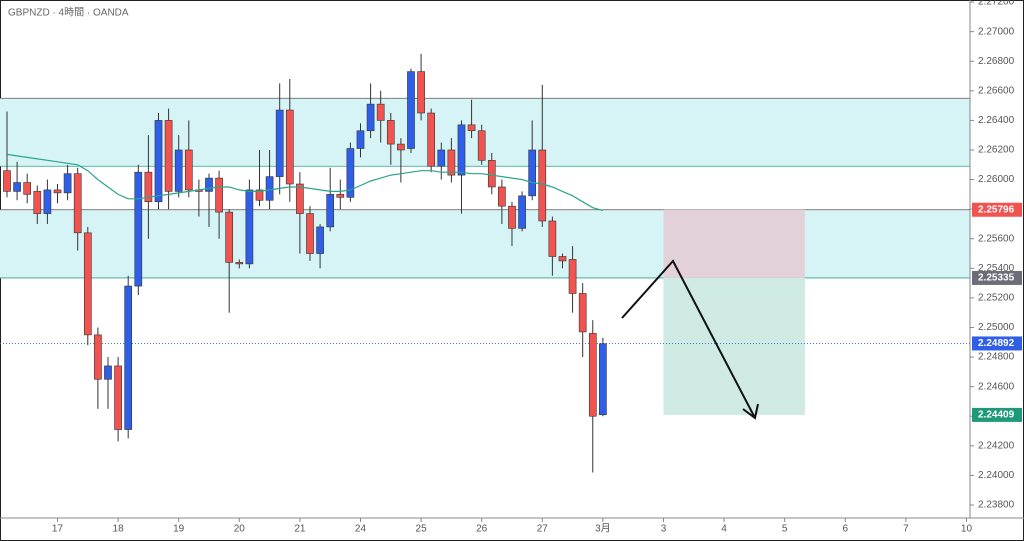 This screenshot has height=541, width=1024. I want to click on x-tick-label: 3月, so click(603, 529).